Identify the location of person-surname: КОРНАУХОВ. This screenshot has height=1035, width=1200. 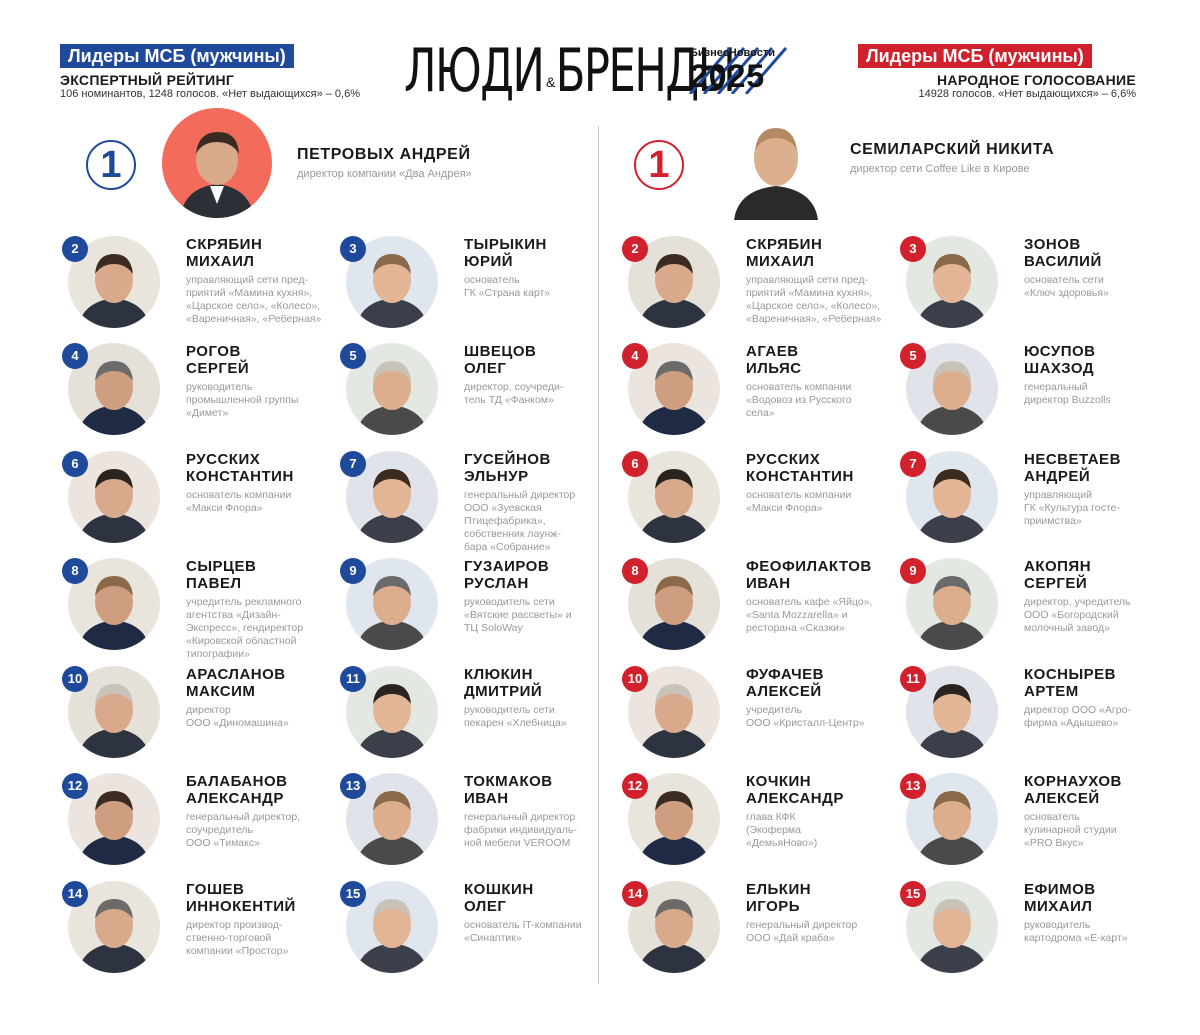
(1073, 781).